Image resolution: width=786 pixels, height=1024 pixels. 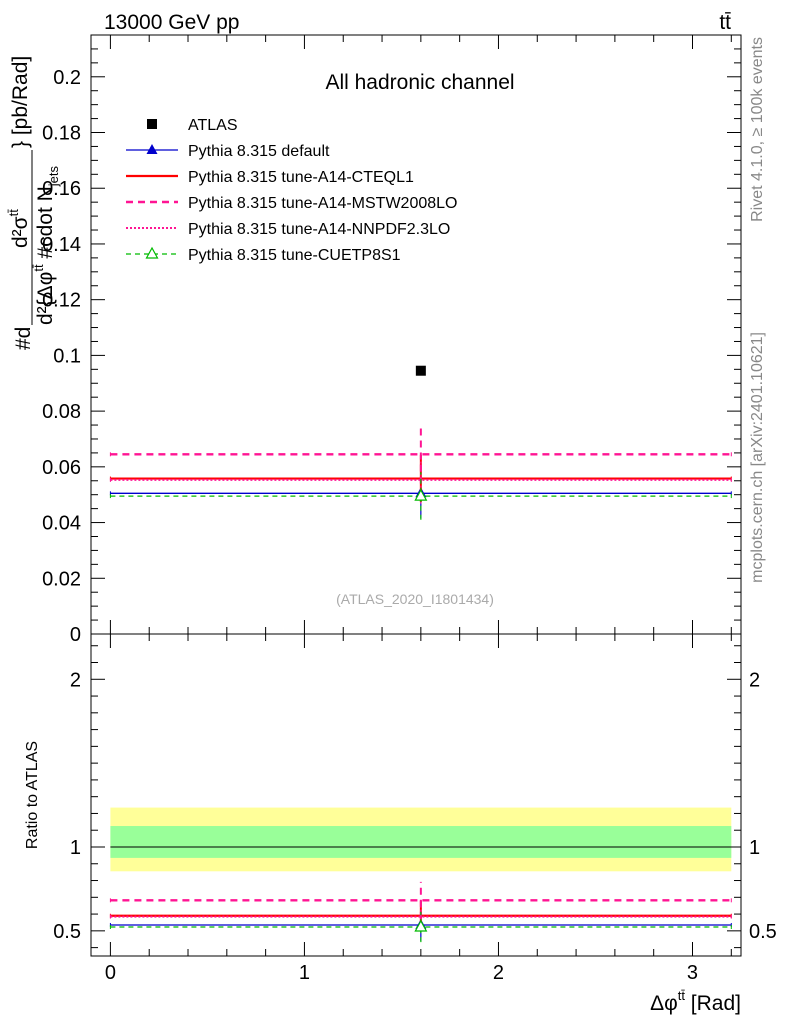 What do you see at coordinates (213, 125) in the screenshot?
I see `legend-label-0: ATLAS` at bounding box center [213, 125].